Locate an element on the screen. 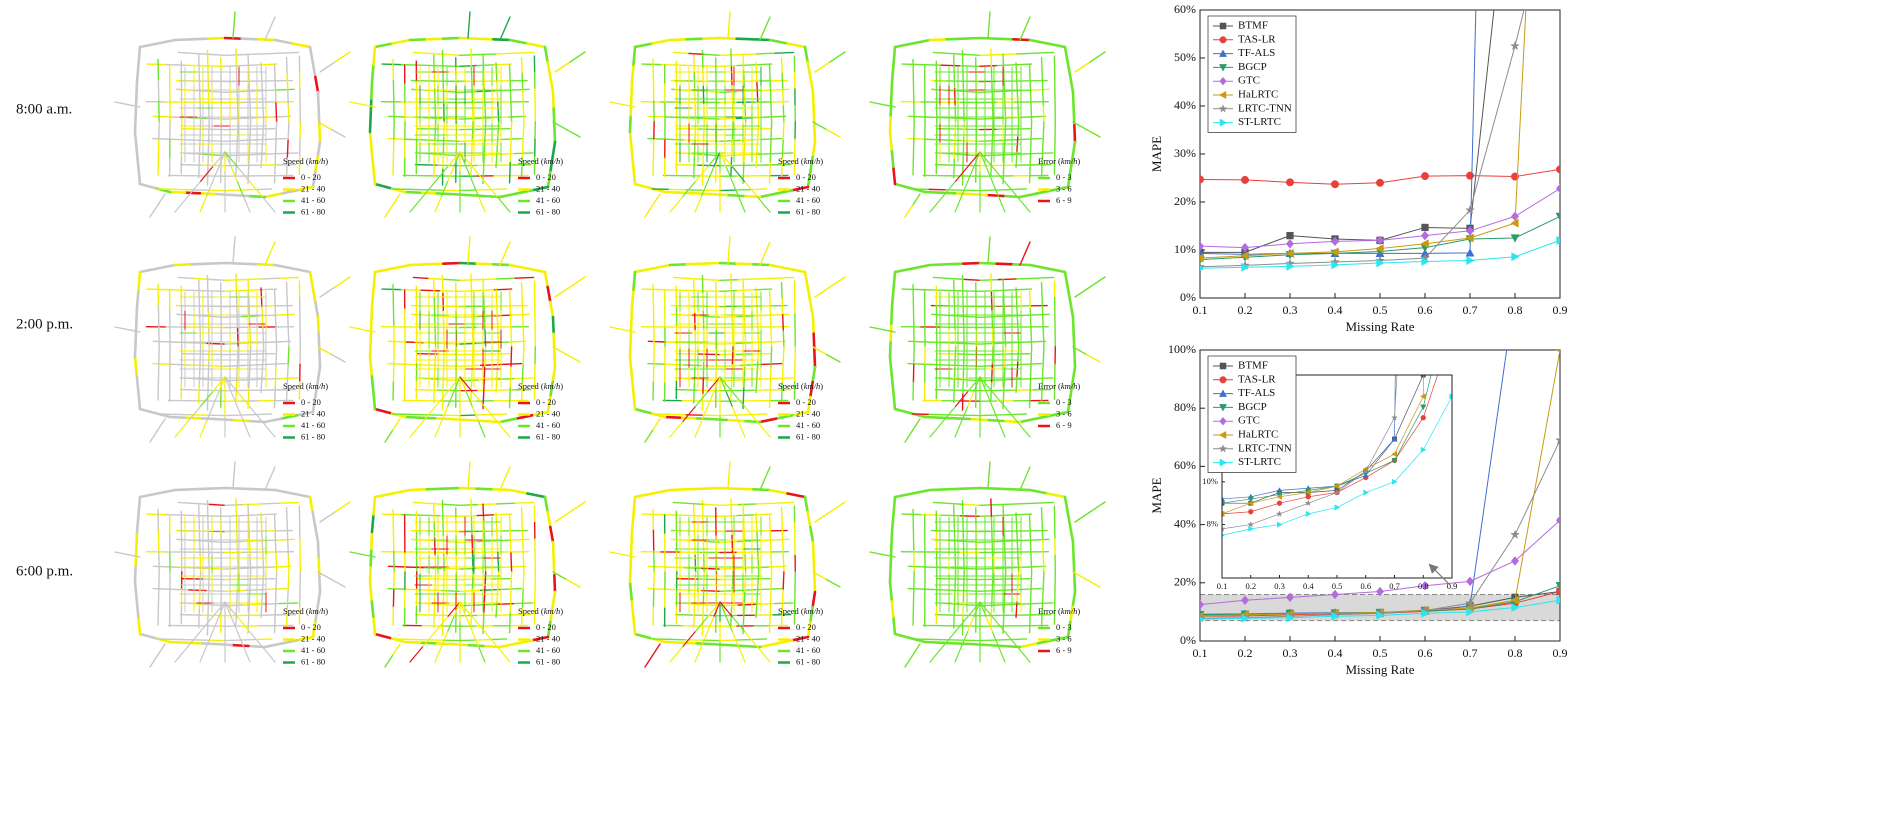 This screenshot has height=832, width=1888. map-legend-label: 0 - 20 is located at coordinates (546, 177).